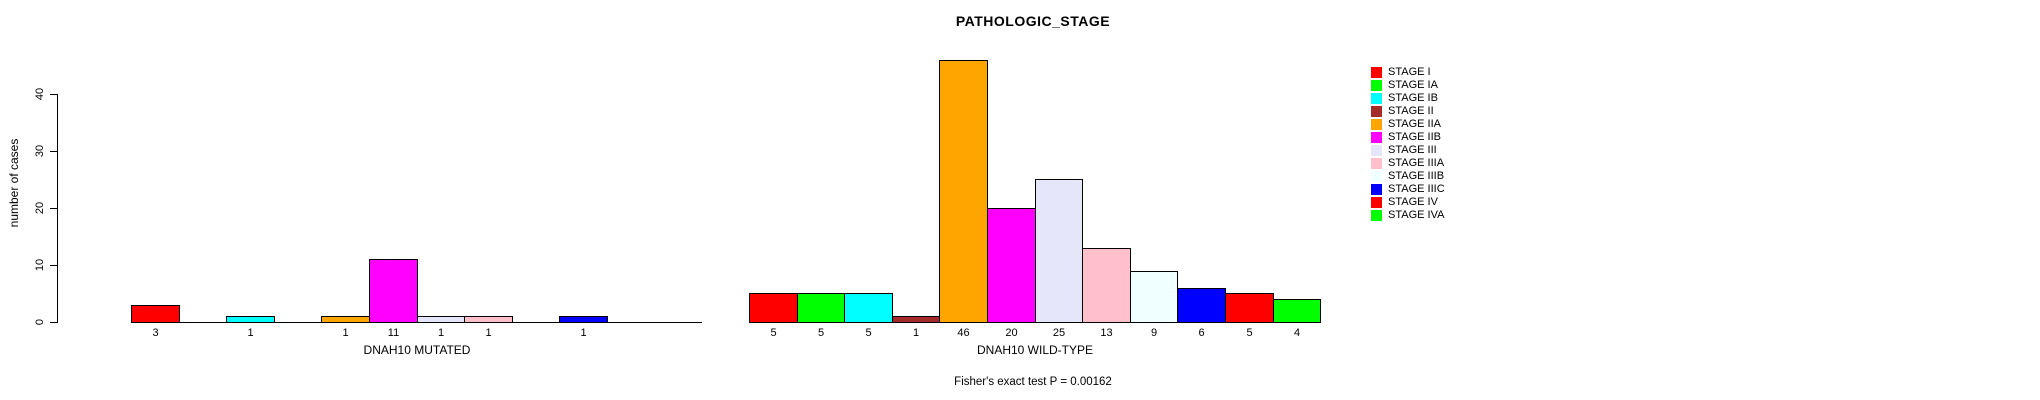 Image resolution: width=2040 pixels, height=400 pixels. Describe the element at coordinates (916, 319) in the screenshot. I see `bar-stage-ii` at that location.